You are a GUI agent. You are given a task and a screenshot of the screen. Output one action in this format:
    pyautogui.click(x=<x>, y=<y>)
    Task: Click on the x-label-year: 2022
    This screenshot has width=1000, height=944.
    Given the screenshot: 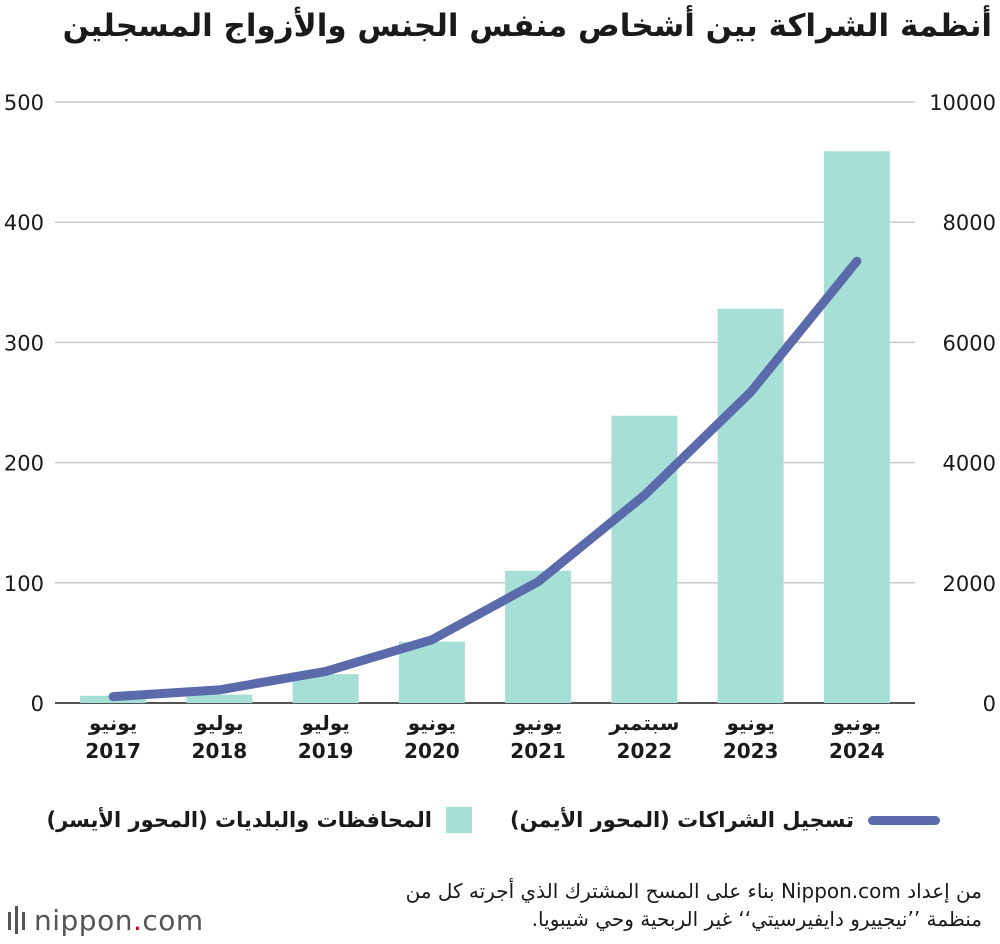 What is the action you would take?
    pyautogui.click(x=645, y=751)
    